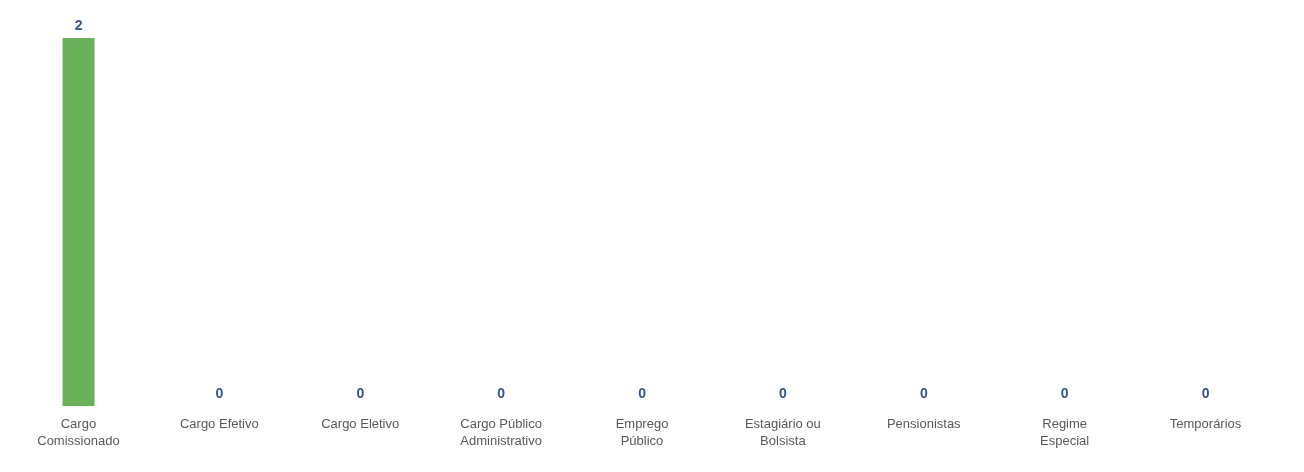 This screenshot has height=472, width=1304. I want to click on x-tick-label: Estagiário ou Bolsista, so click(782, 432).